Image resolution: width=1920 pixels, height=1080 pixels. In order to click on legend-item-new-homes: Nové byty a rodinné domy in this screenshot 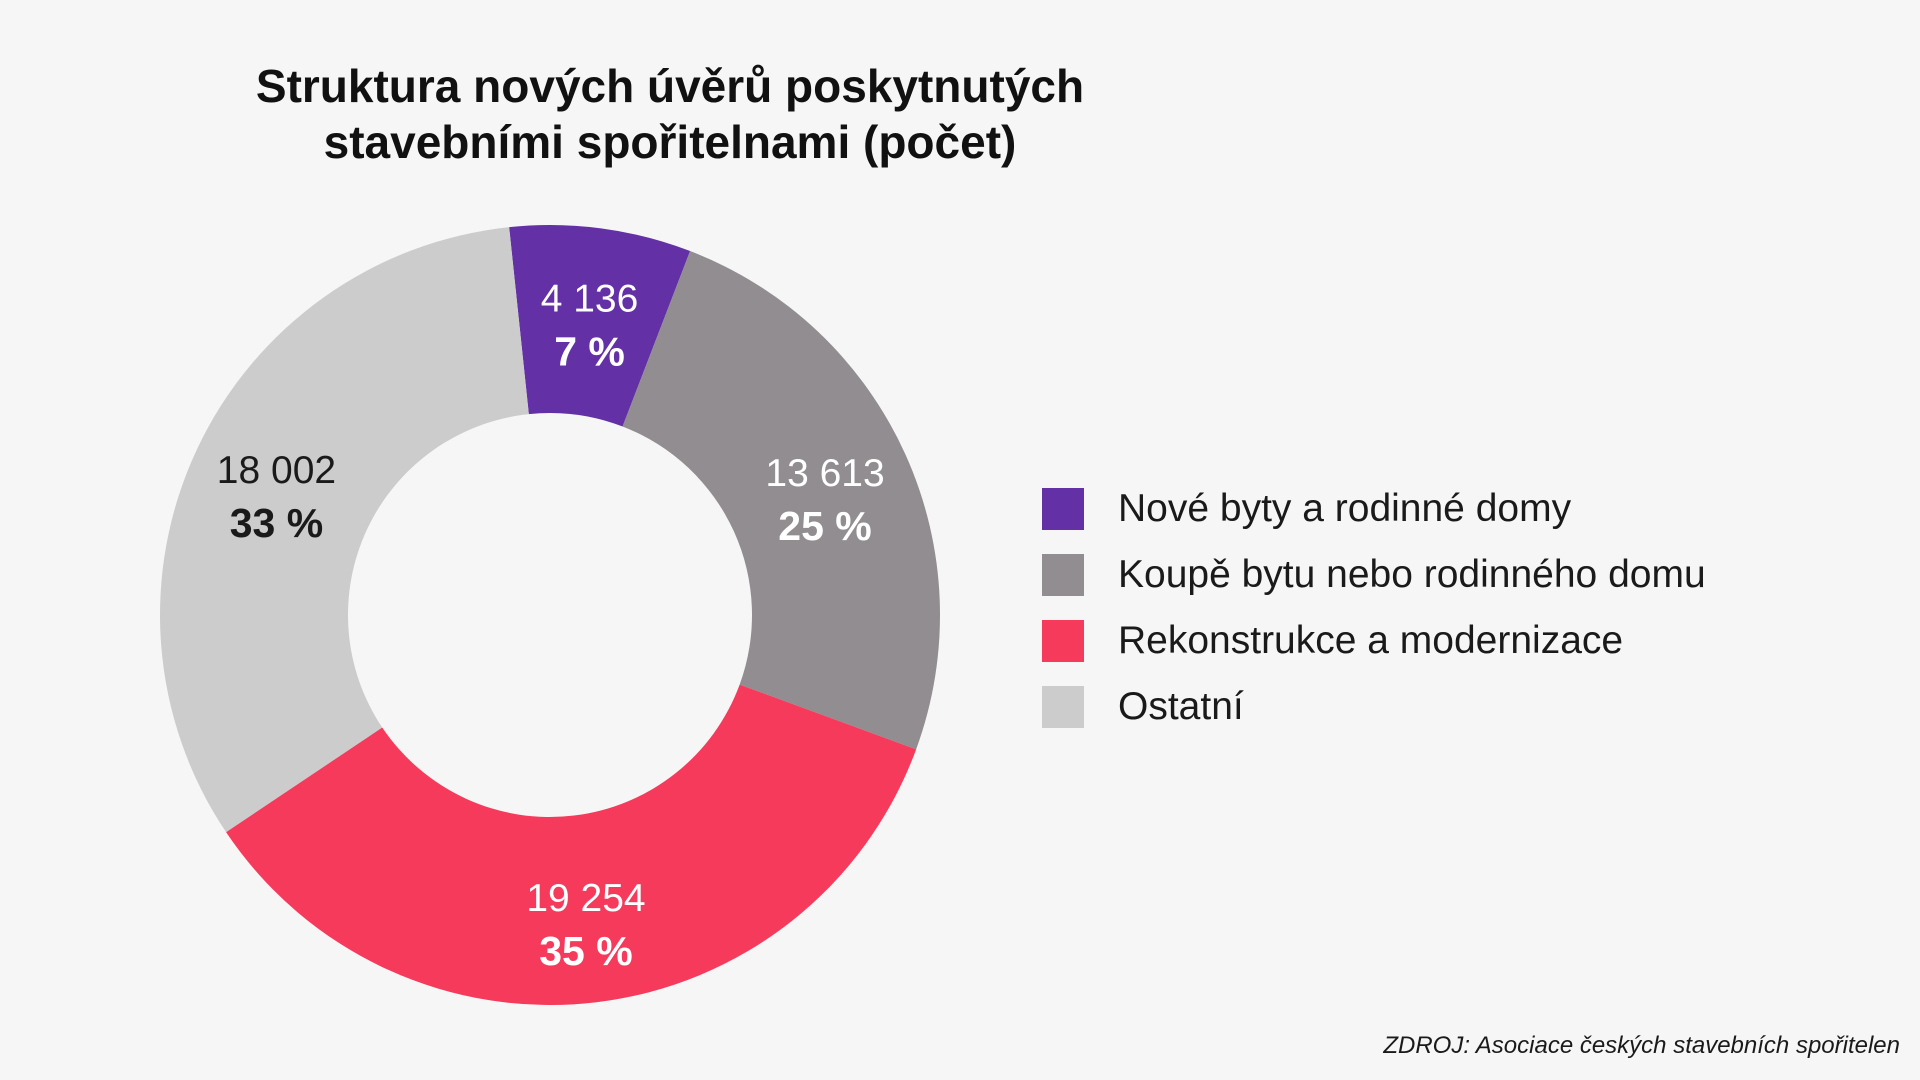, I will do `click(1374, 509)`.